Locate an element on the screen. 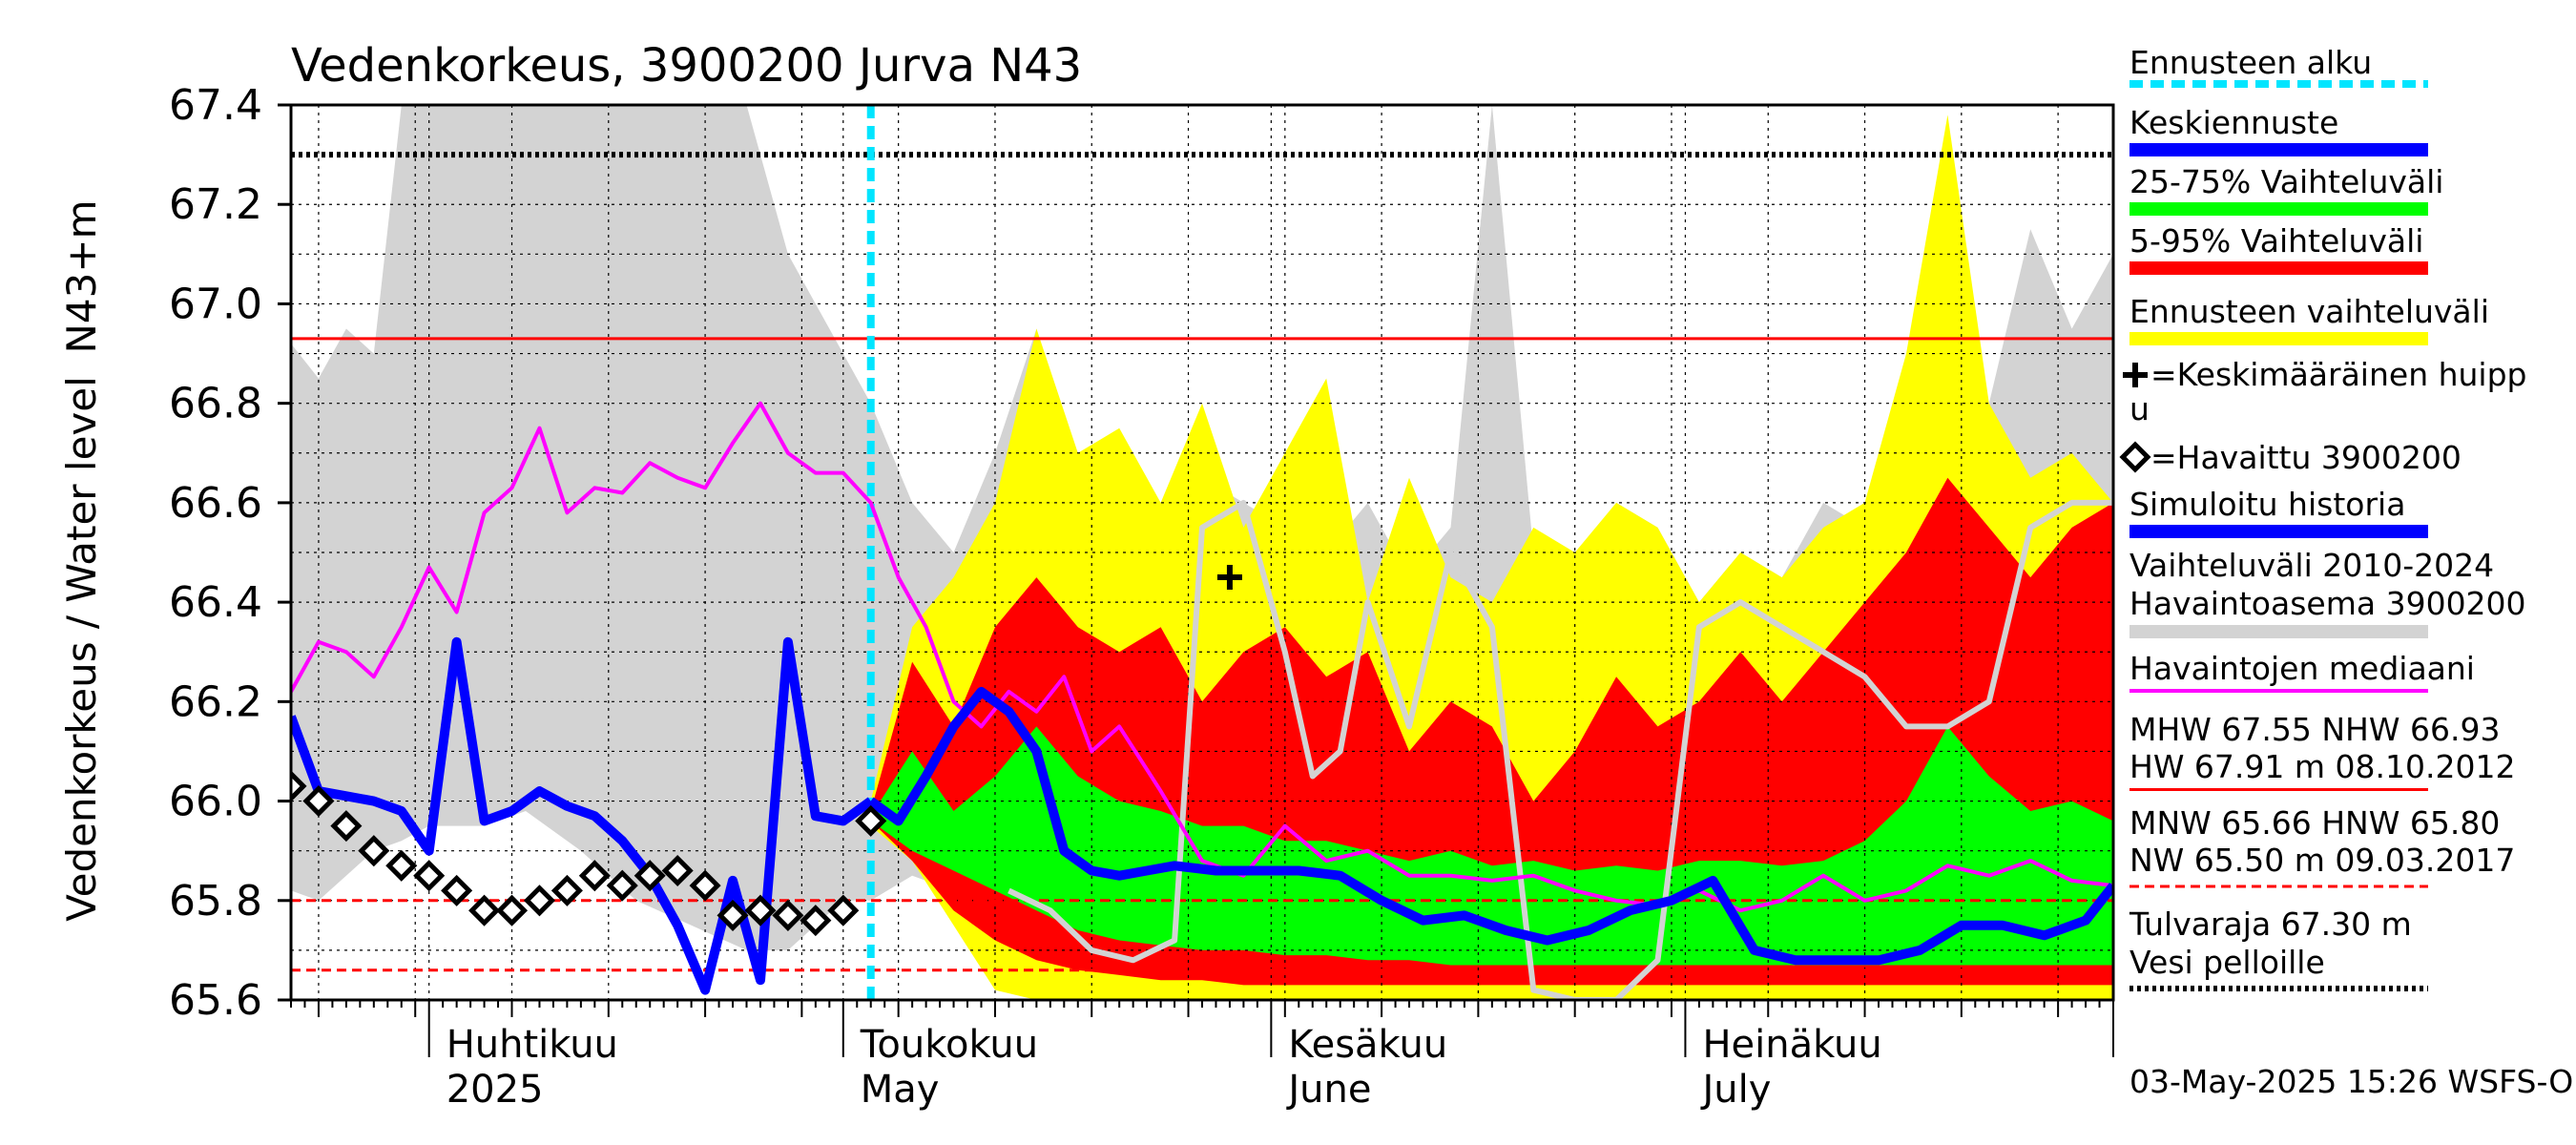  legend-p5-95-swatch is located at coordinates (2278, 268).